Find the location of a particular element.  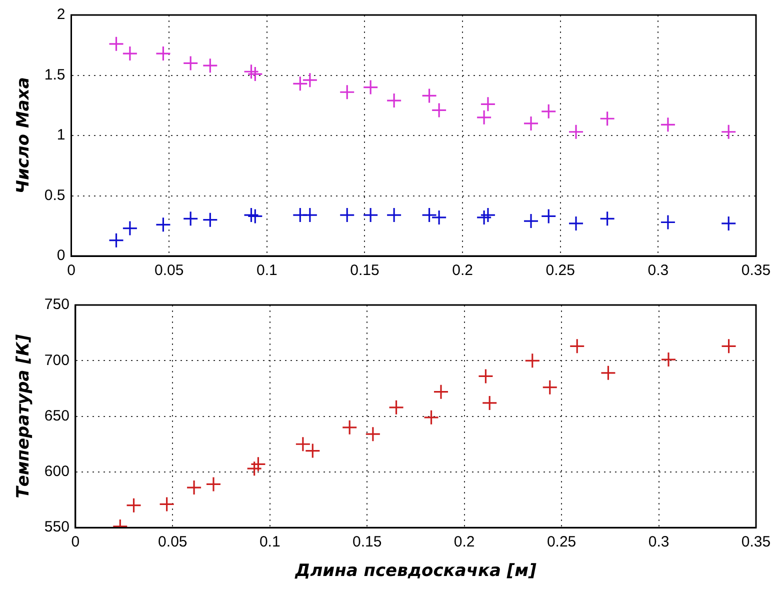

y-tick-label: 700 is located at coordinates (57, 360).